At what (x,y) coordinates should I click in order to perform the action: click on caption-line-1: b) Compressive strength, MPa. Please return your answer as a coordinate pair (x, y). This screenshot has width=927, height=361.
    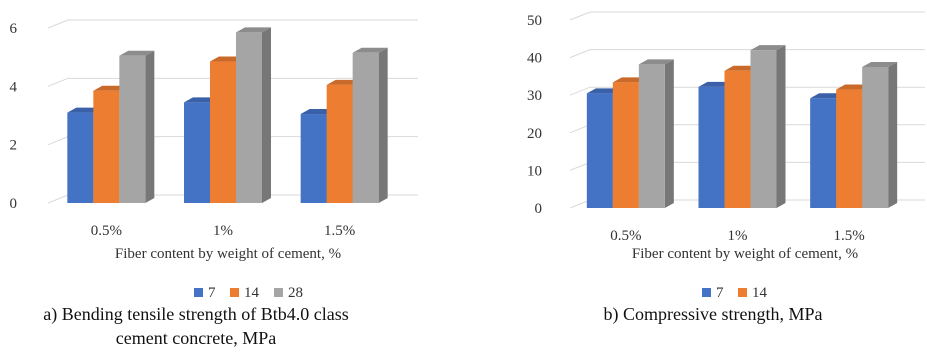
    Looking at the image, I should click on (713, 314).